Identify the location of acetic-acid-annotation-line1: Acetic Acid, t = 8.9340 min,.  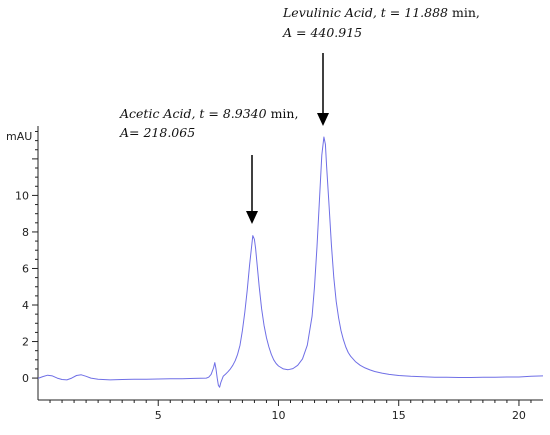
(208, 113).